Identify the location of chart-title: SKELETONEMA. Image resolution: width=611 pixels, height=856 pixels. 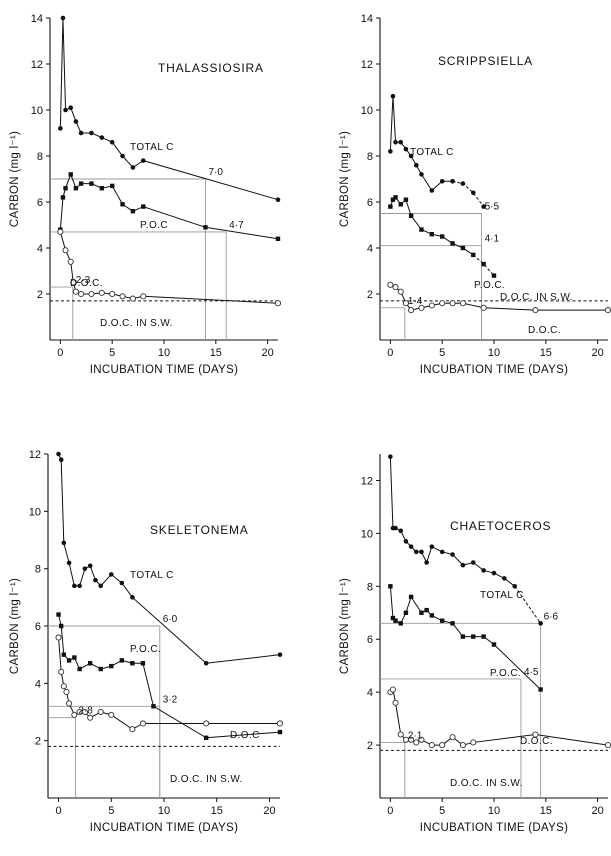
(199, 530).